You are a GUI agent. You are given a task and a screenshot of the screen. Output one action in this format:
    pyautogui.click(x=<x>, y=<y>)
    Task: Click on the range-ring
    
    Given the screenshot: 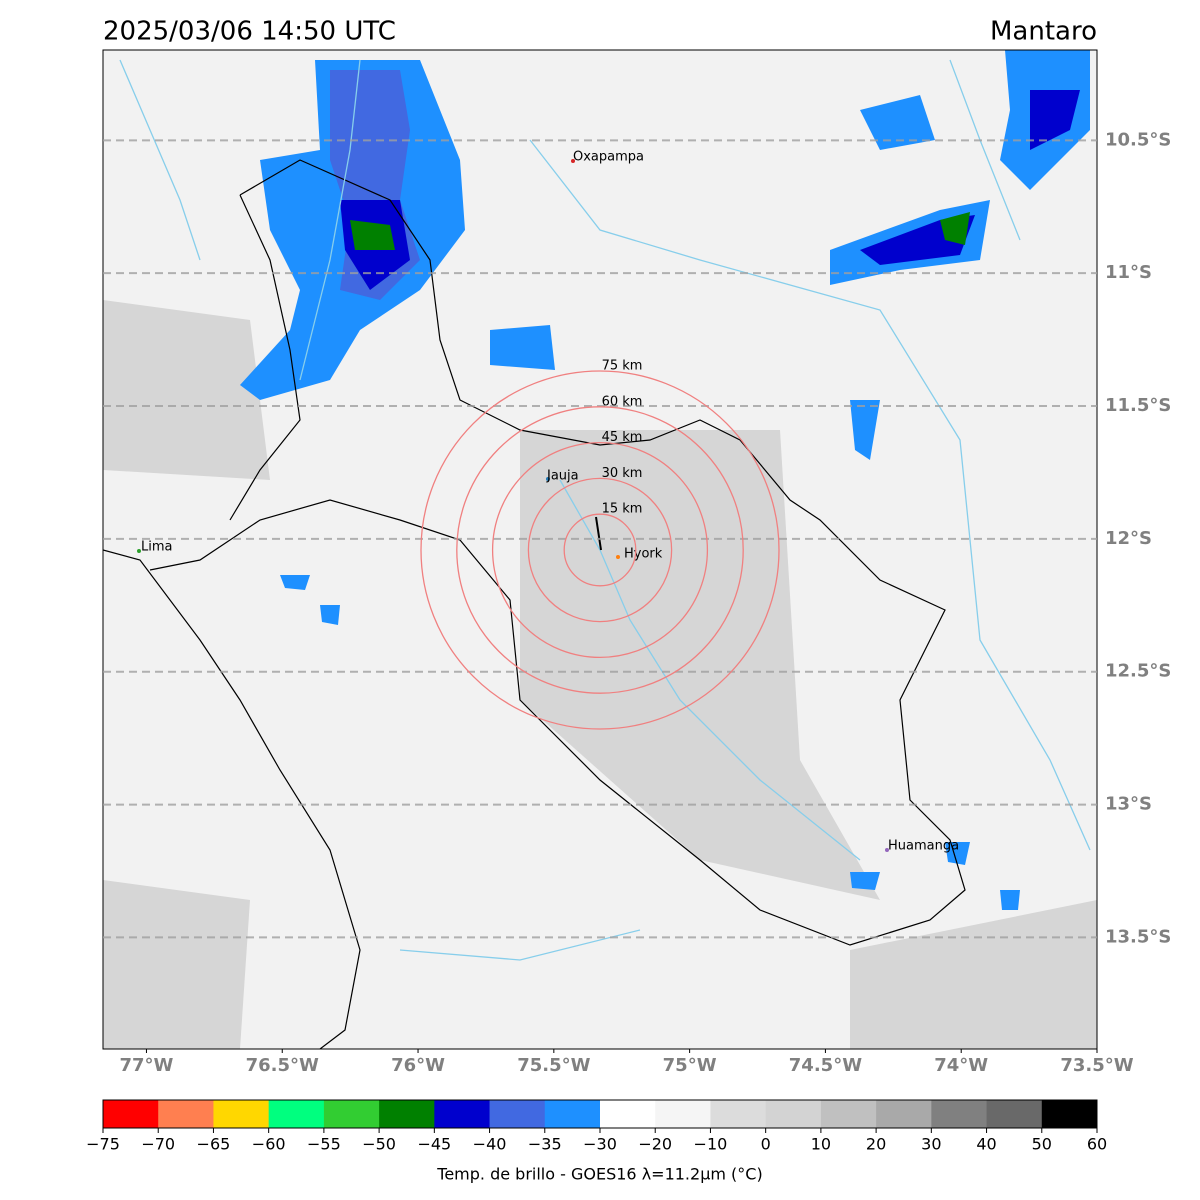 What is the action you would take?
    pyautogui.click(x=600, y=550)
    